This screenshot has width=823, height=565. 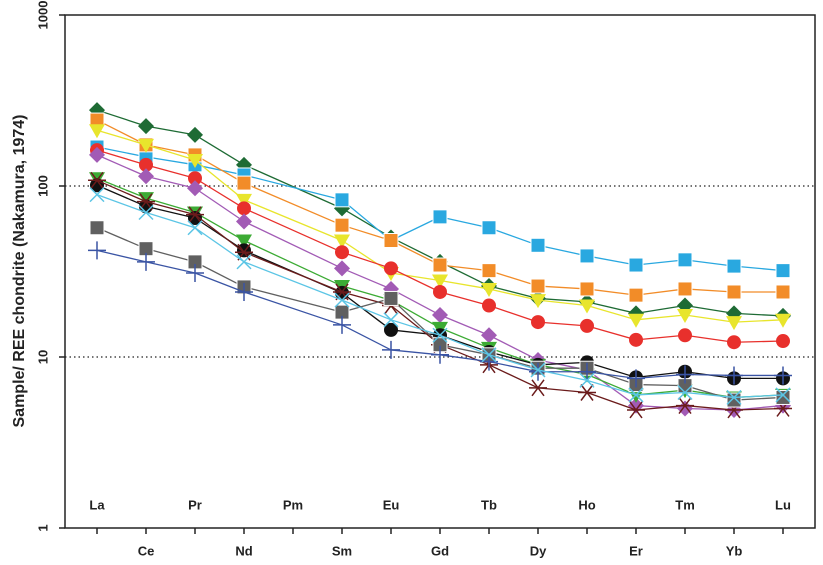 I want to click on x-tick-label: Nd, so click(x=243, y=550).